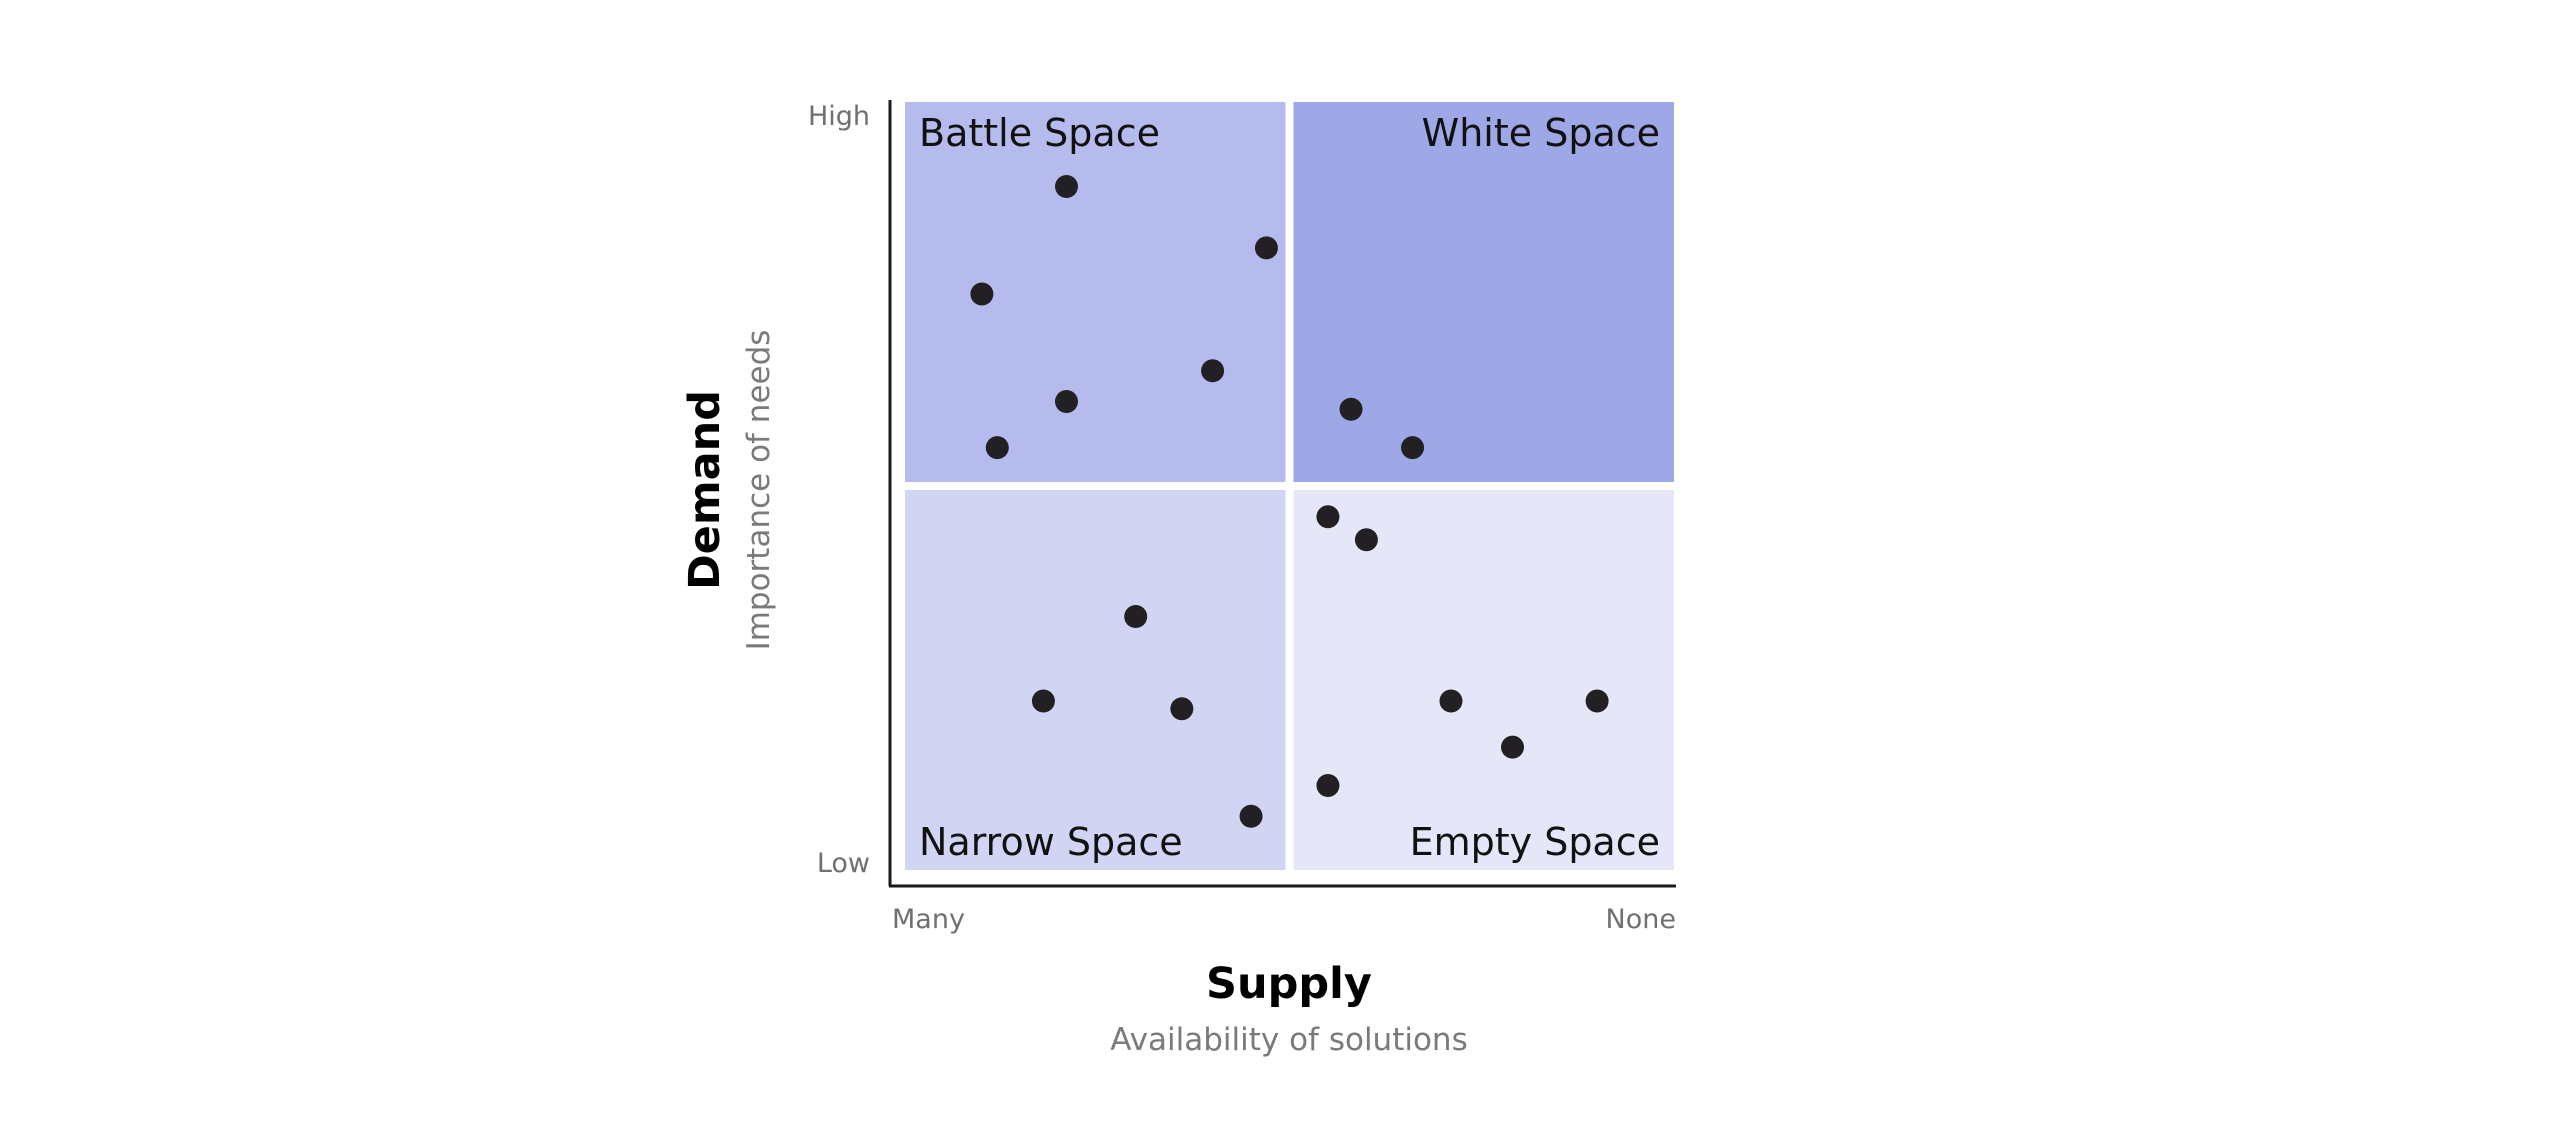  I want to click on quadrant-label-battle-space: Battle Space, so click(1039, 133).